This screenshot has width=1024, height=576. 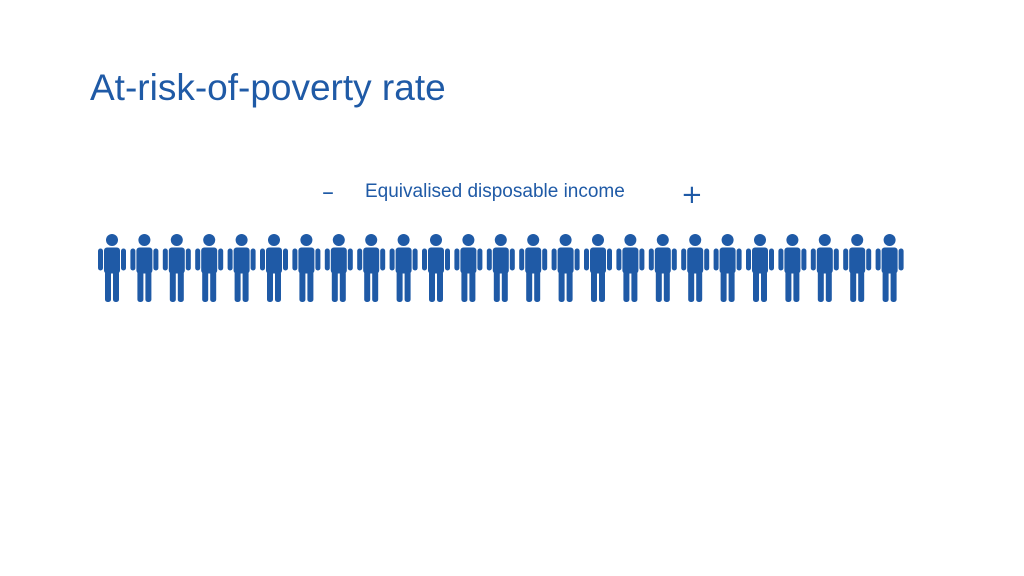 What do you see at coordinates (328, 192) in the screenshot?
I see `minus-sign: –` at bounding box center [328, 192].